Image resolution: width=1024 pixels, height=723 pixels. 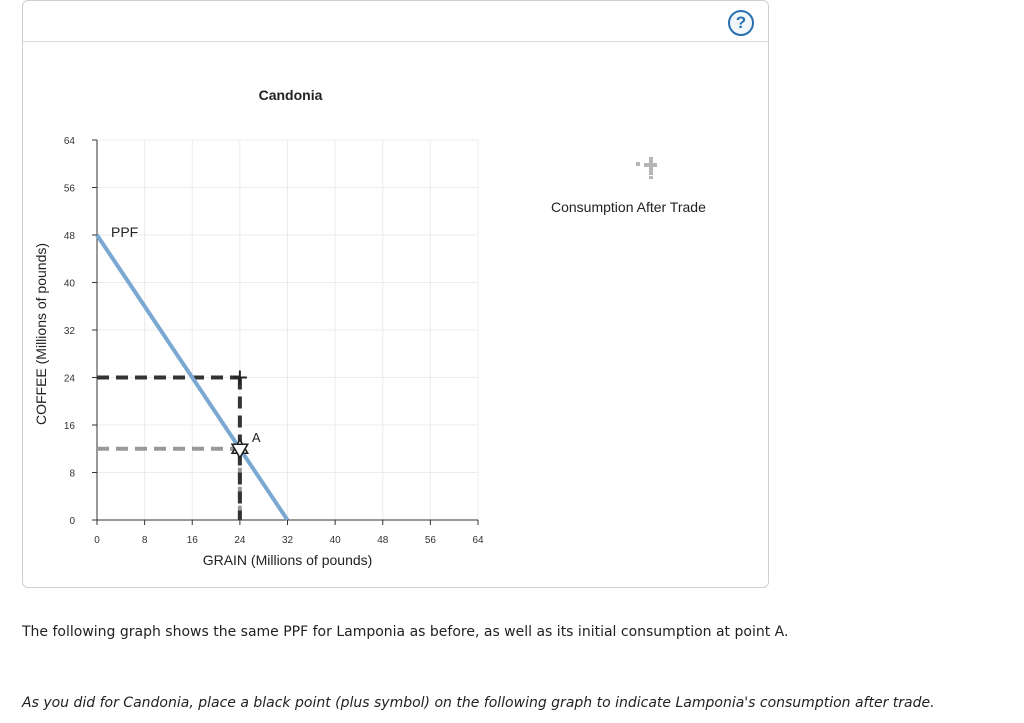 What do you see at coordinates (70, 141) in the screenshot?
I see `y-tick-label: 64` at bounding box center [70, 141].